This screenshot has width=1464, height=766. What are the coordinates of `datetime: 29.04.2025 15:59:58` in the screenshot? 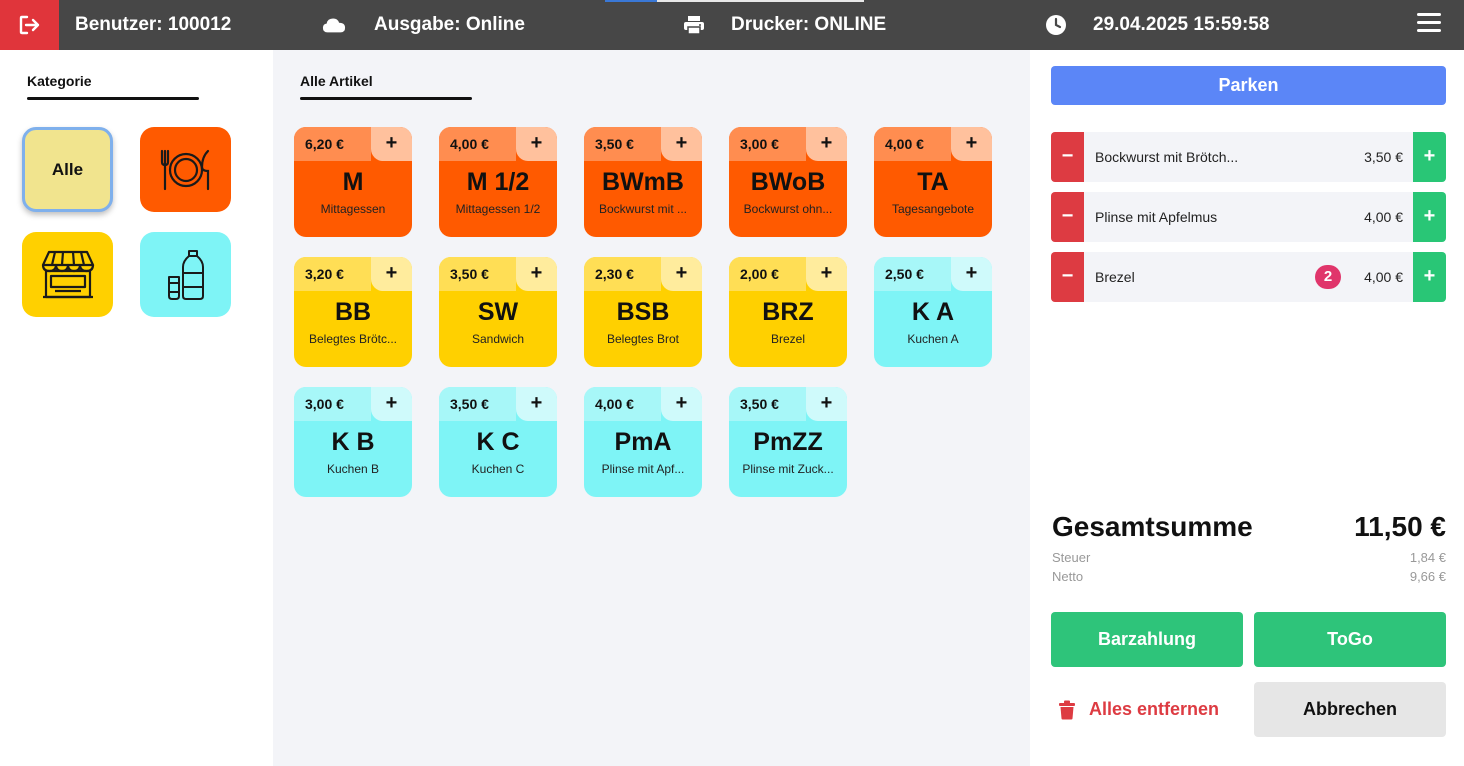 It's located at (1181, 24).